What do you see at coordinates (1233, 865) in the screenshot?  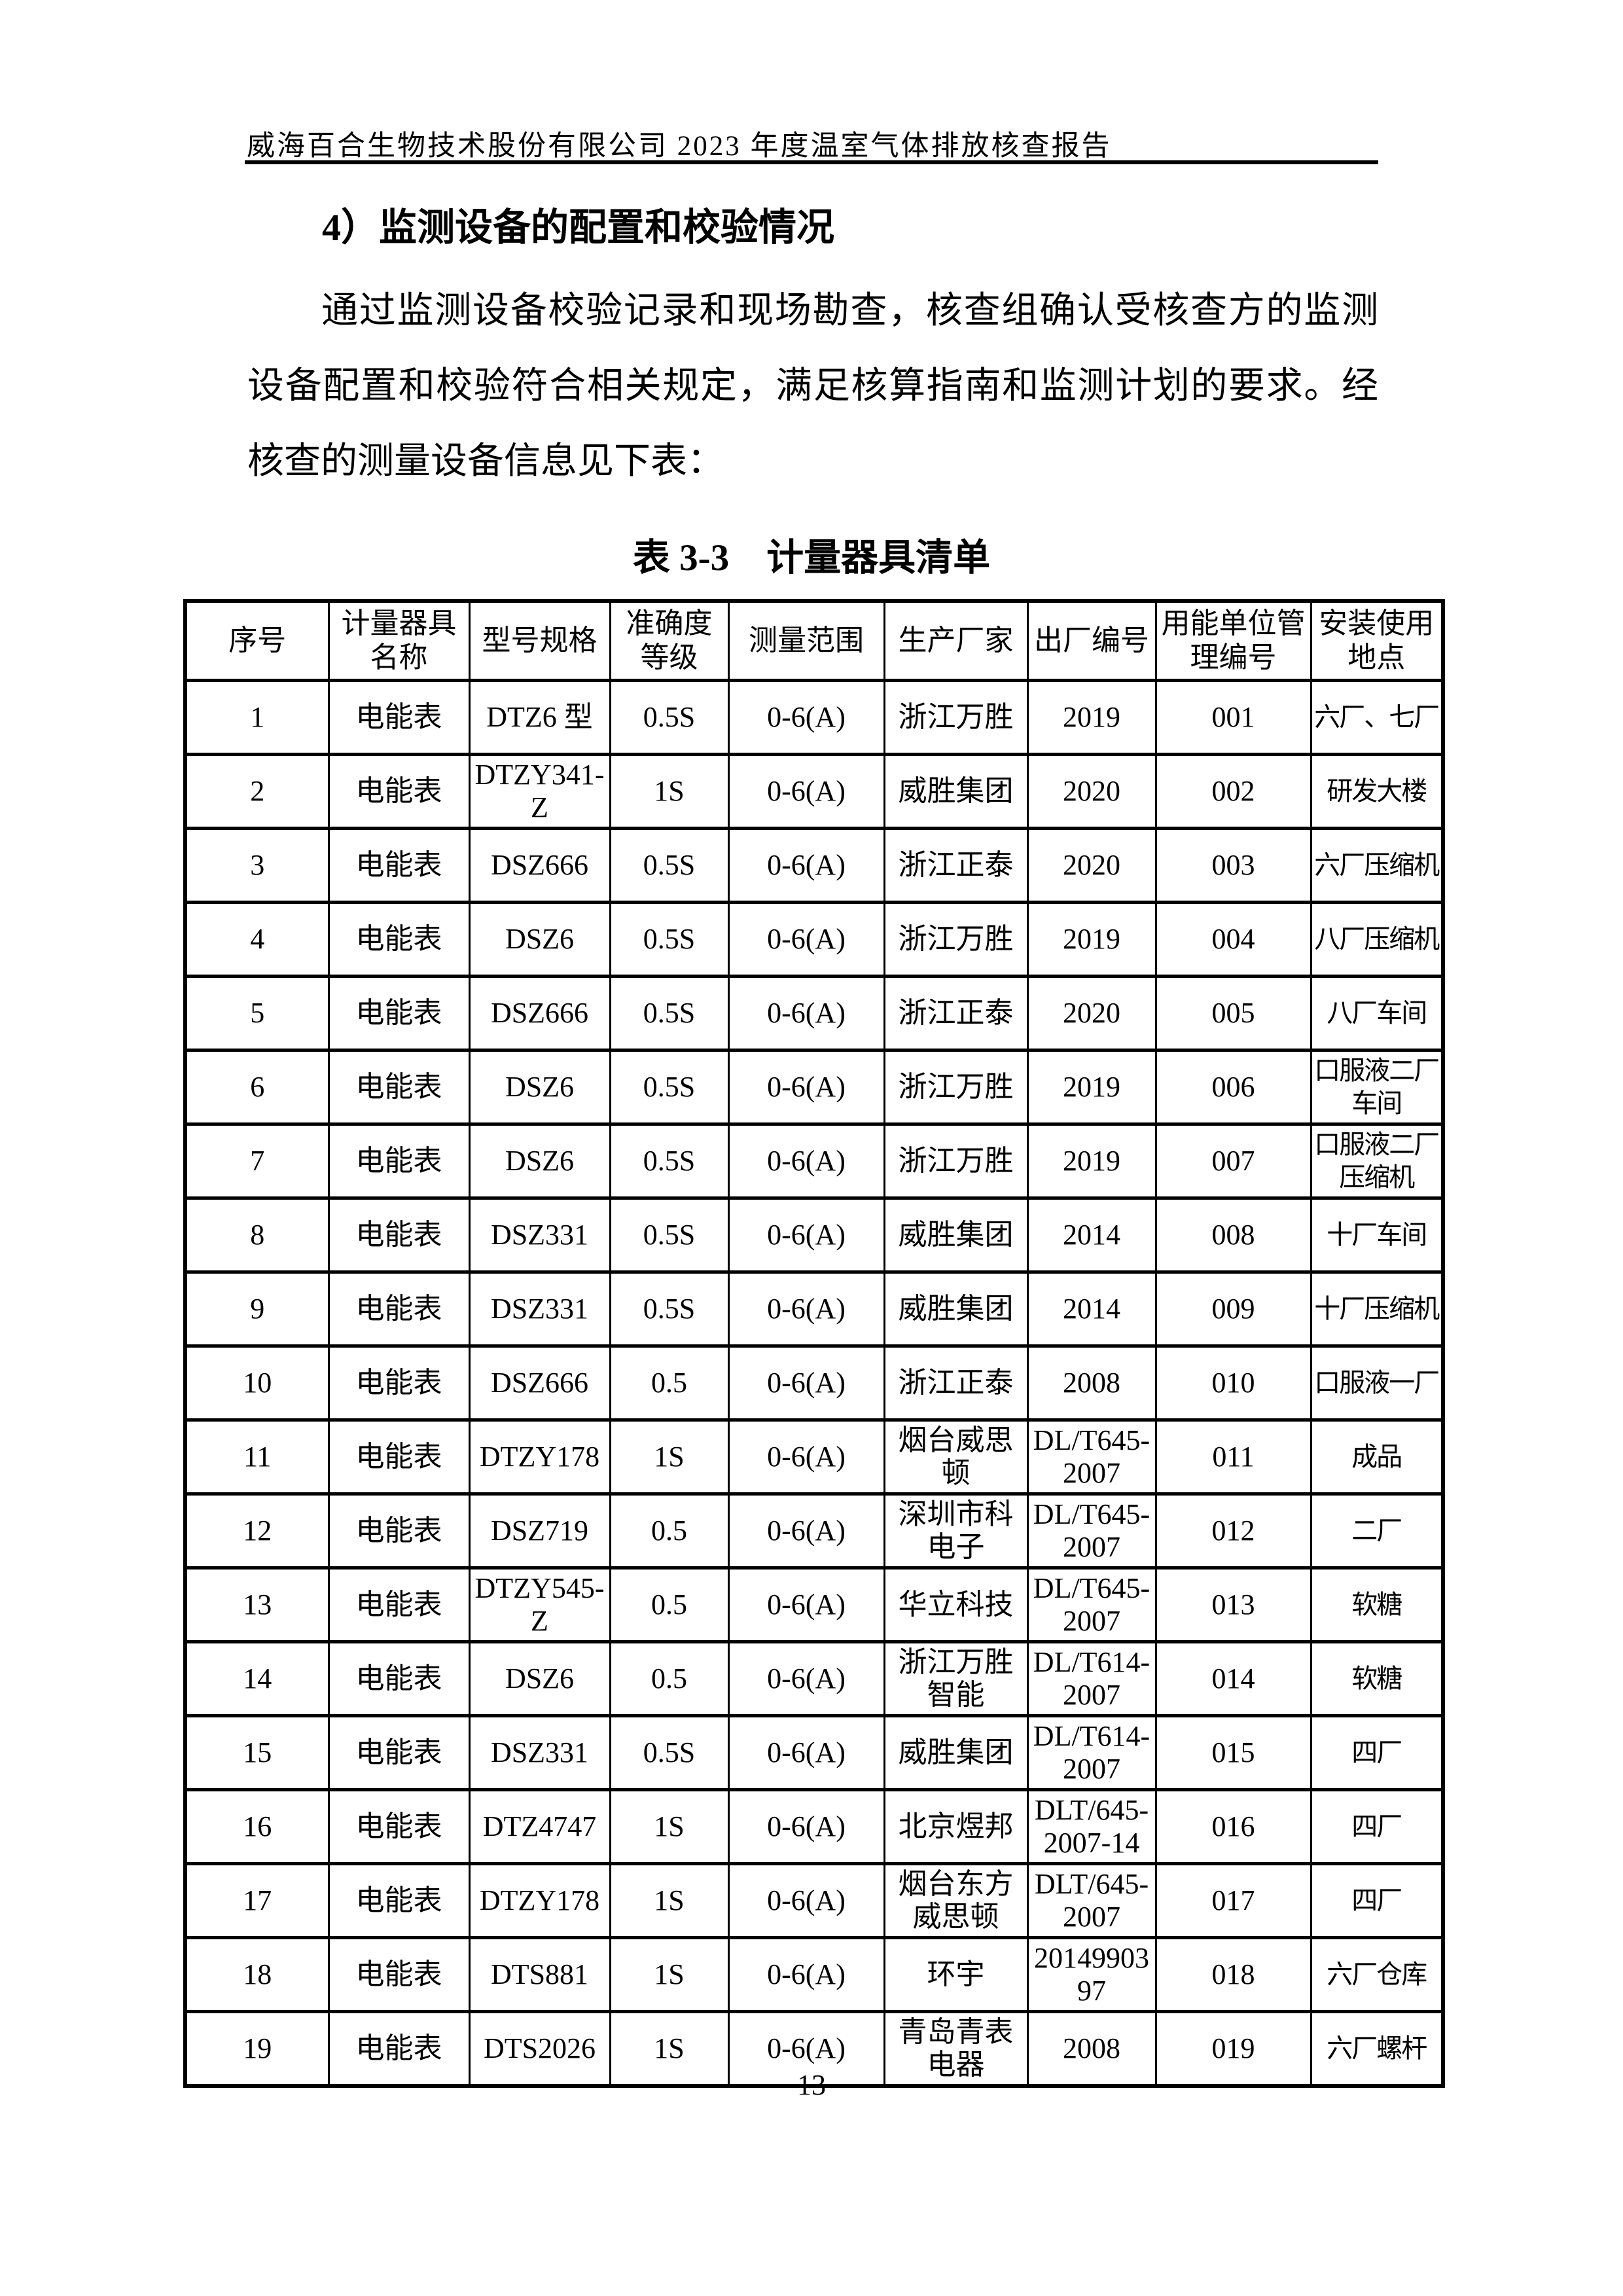 I see `table-cell: 003` at bounding box center [1233, 865].